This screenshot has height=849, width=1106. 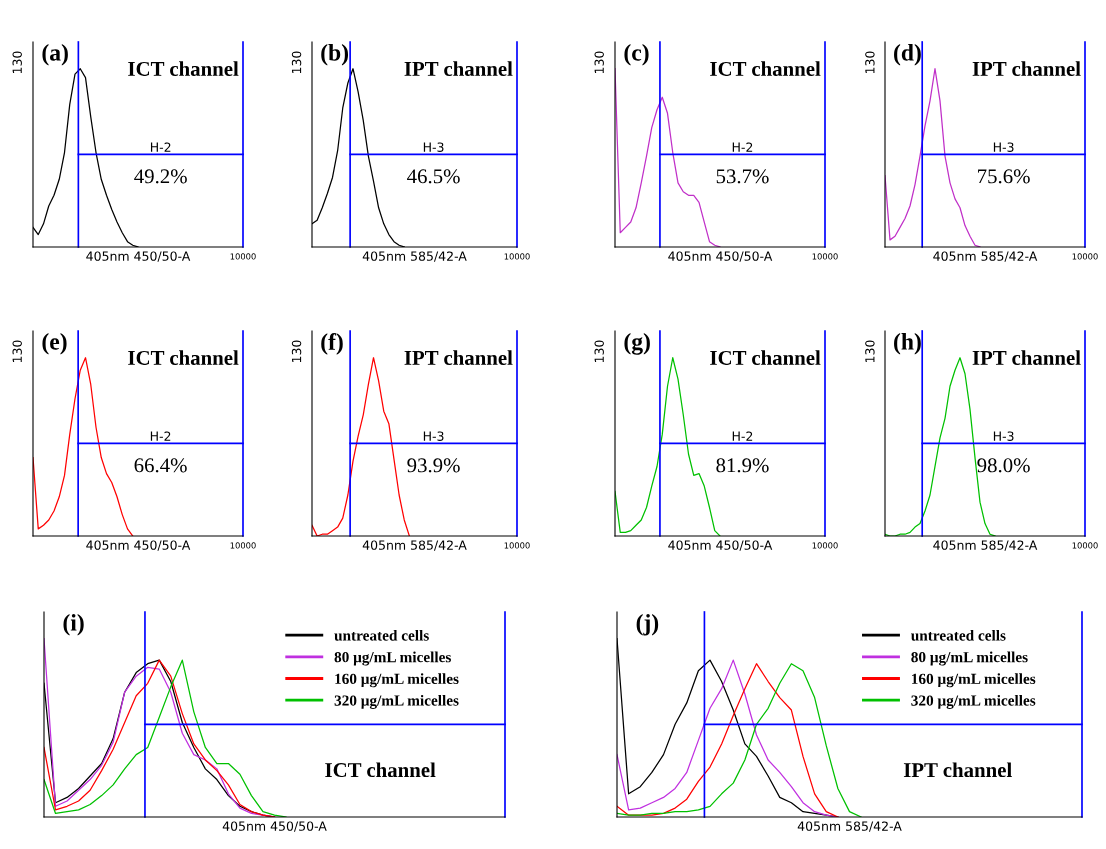 I want to click on chart-title: (a), so click(x=55, y=55).